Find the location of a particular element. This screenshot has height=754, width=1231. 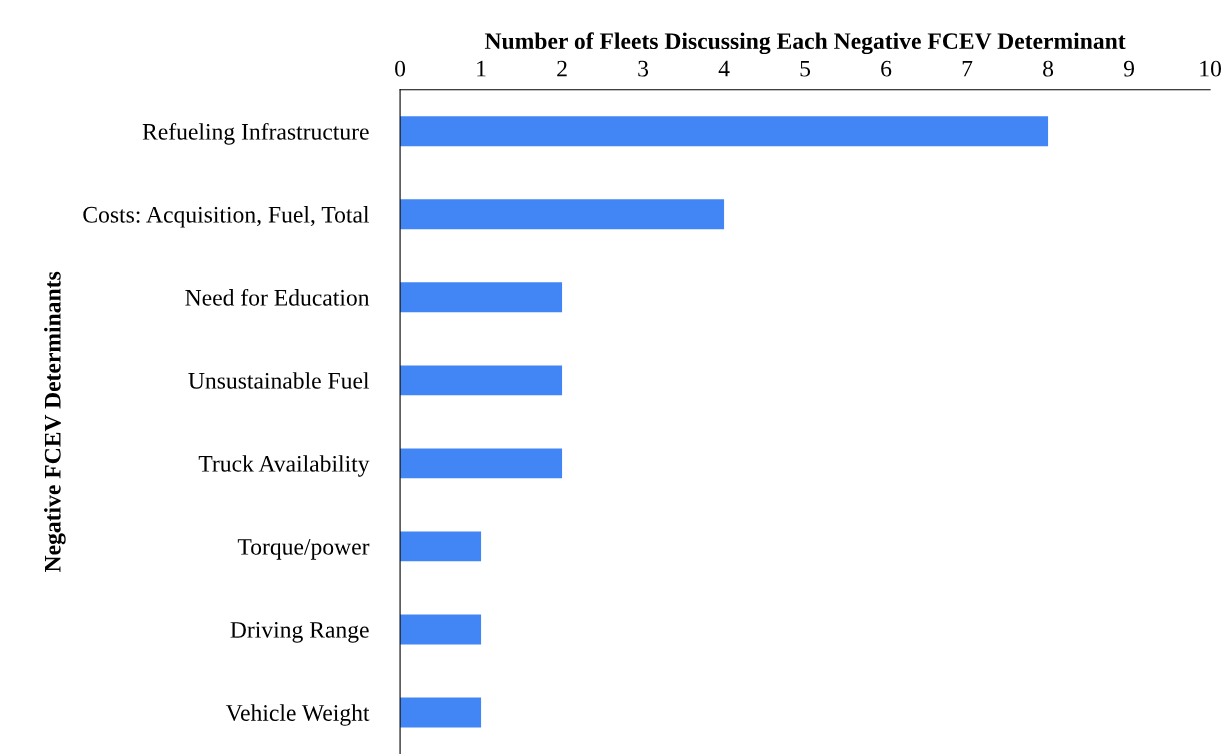

x-tick-label: 10 is located at coordinates (1210, 68).